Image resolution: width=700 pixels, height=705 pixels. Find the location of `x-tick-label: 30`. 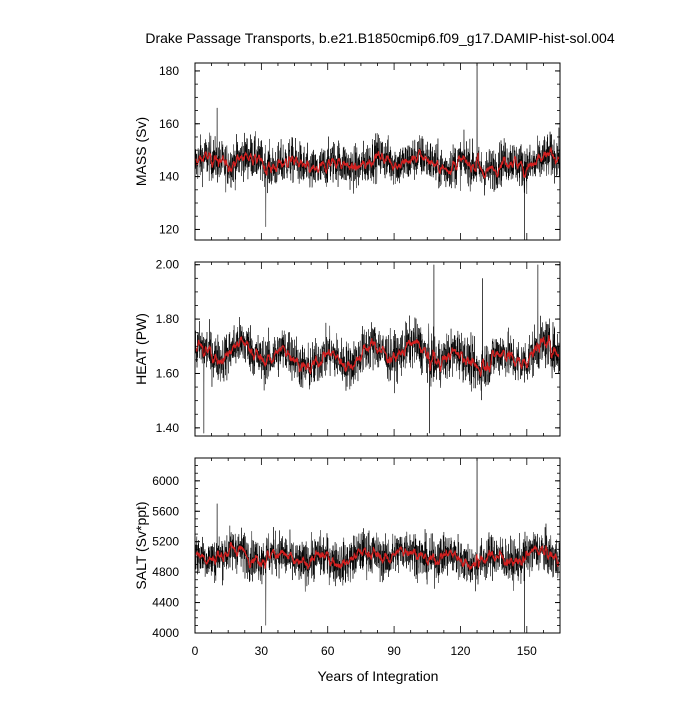

x-tick-label: 30 is located at coordinates (262, 651).